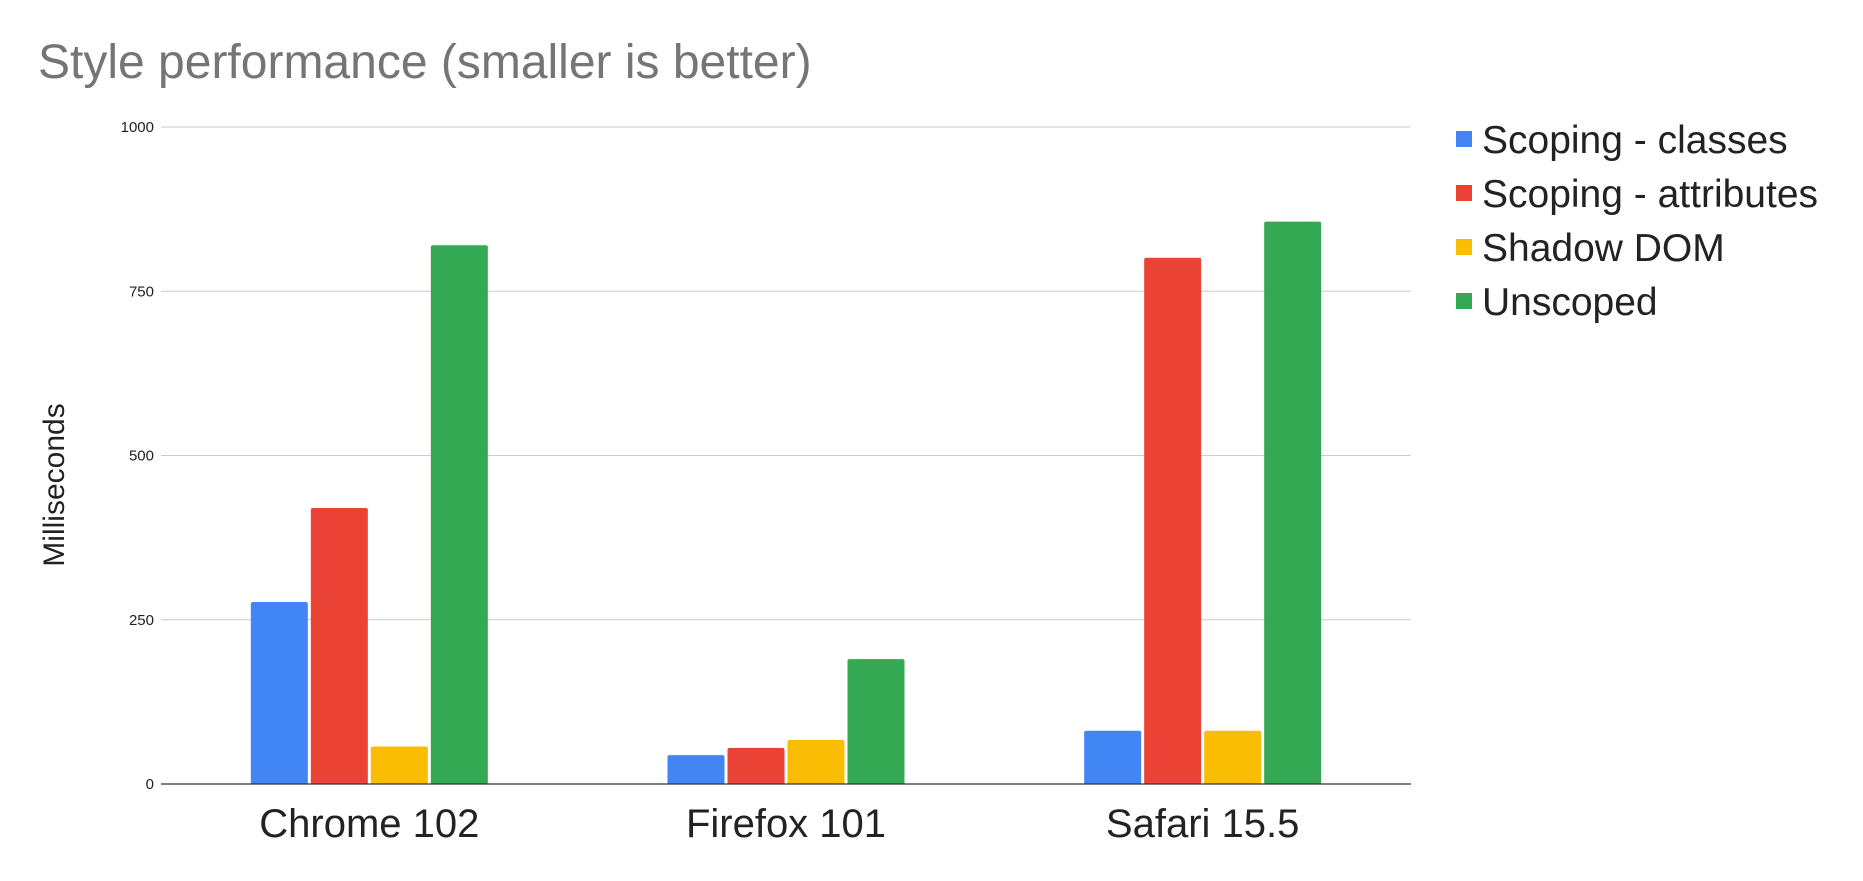  I want to click on x-tick-label: Chrome 102, so click(369, 824).